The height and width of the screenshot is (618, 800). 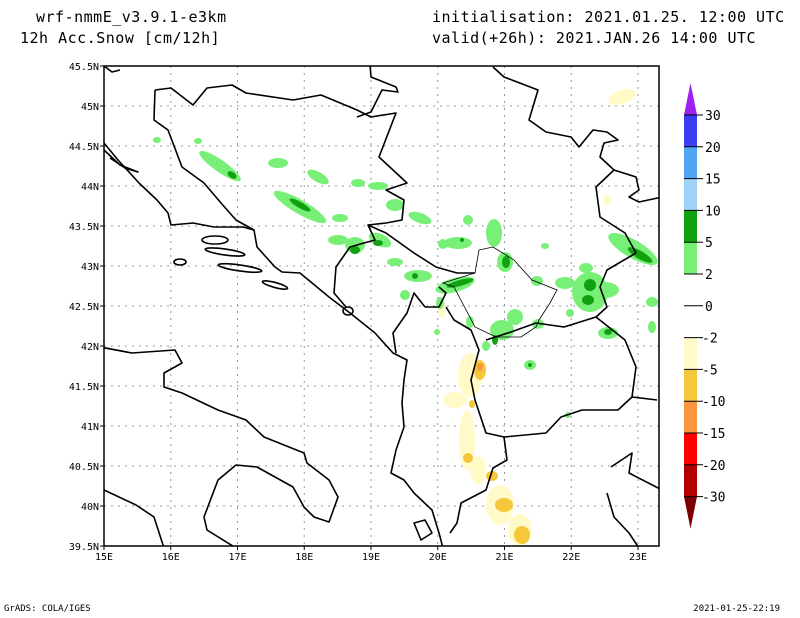 What do you see at coordinates (710, 339) in the screenshot?
I see `colorbar-label: -2` at bounding box center [710, 339].